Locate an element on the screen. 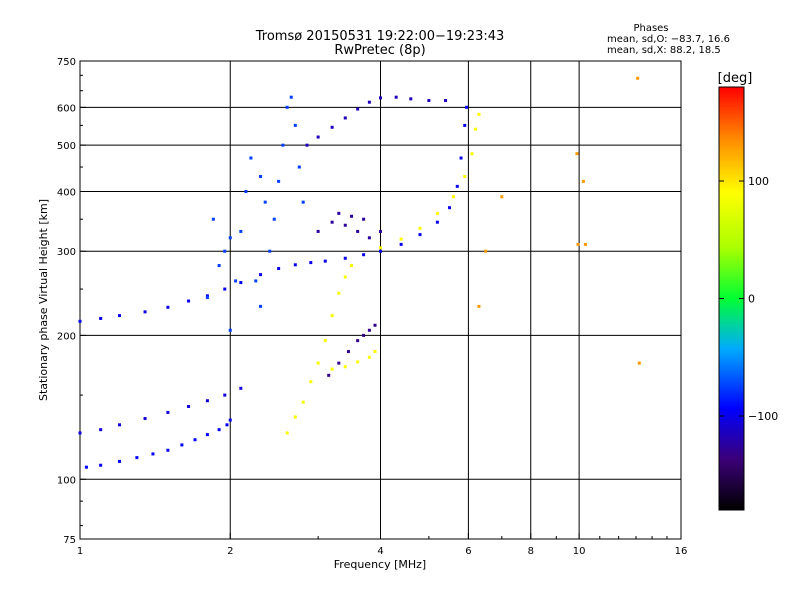 The image size is (800, 600). colorbar-tick-label: 100 is located at coordinates (758, 181).